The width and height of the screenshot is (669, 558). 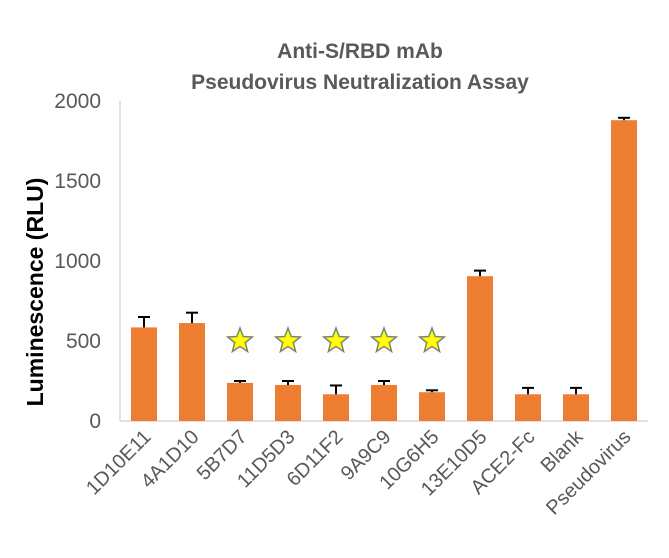 What do you see at coordinates (528, 407) in the screenshot?
I see `bar-ace2-fc` at bounding box center [528, 407].